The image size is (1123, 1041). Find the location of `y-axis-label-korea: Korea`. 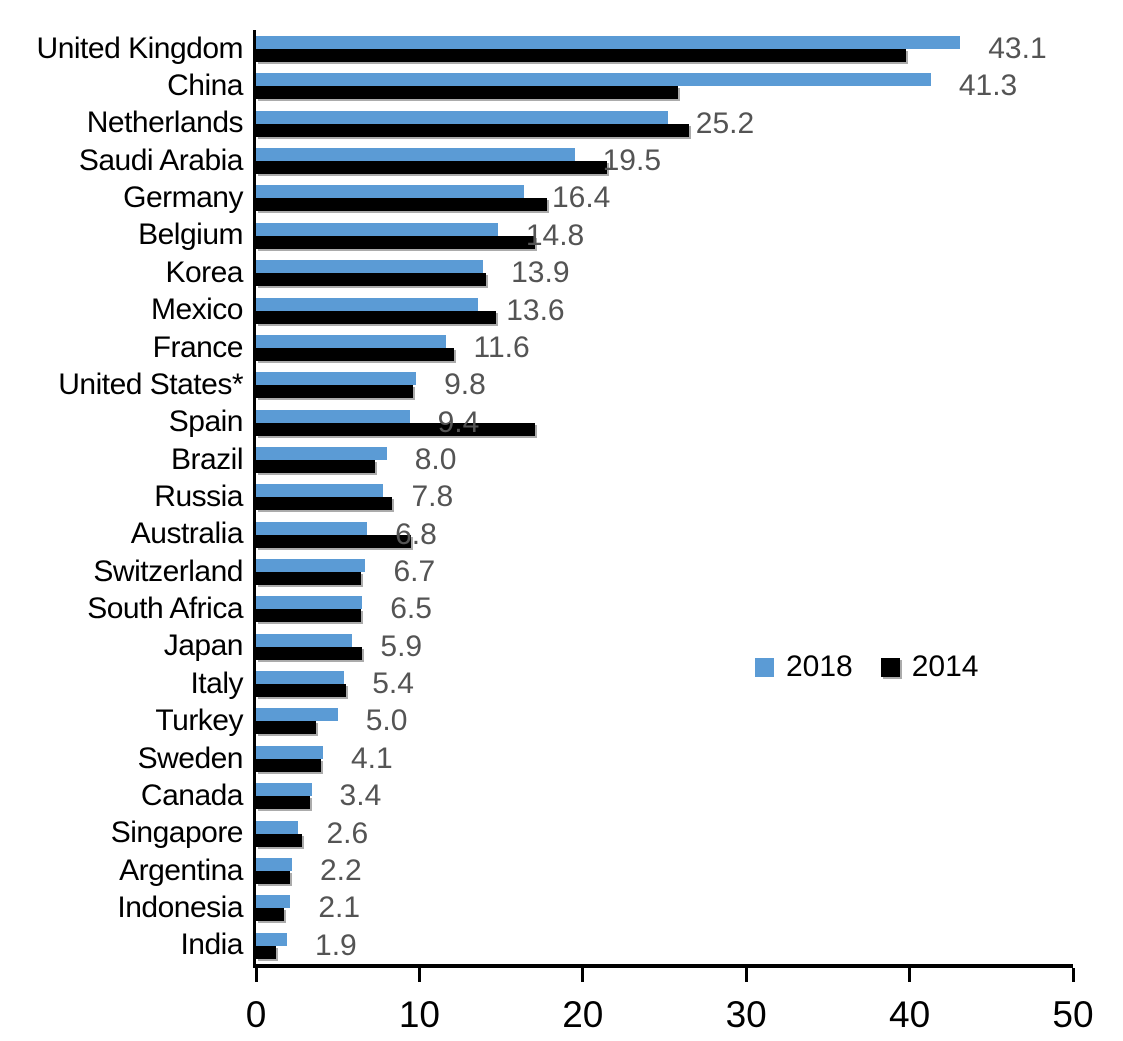

y-axis-label-korea: Korea is located at coordinates (204, 272).